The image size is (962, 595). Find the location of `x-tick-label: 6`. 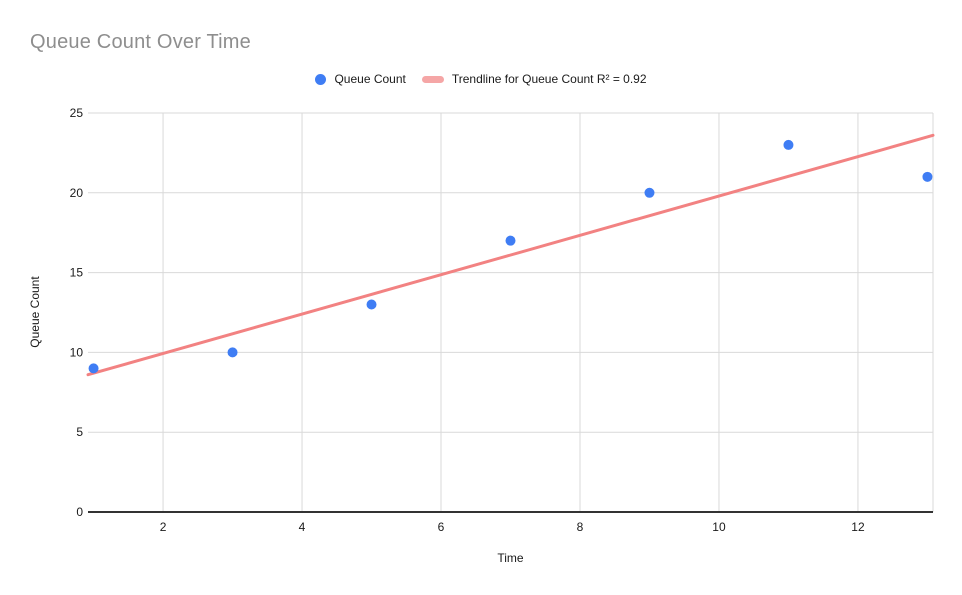

x-tick-label: 6 is located at coordinates (441, 527).